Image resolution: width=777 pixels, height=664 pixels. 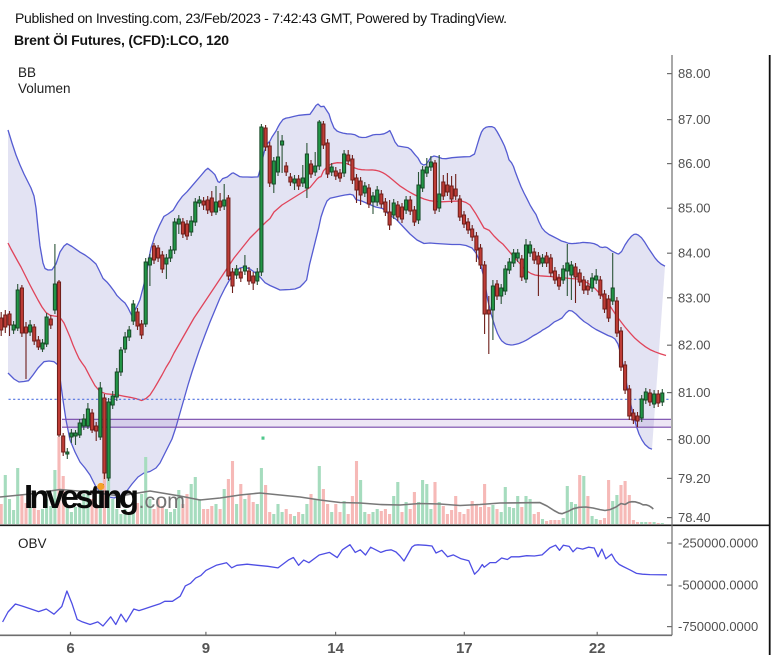 I want to click on svg-text: OBV, so click(x=32, y=543).